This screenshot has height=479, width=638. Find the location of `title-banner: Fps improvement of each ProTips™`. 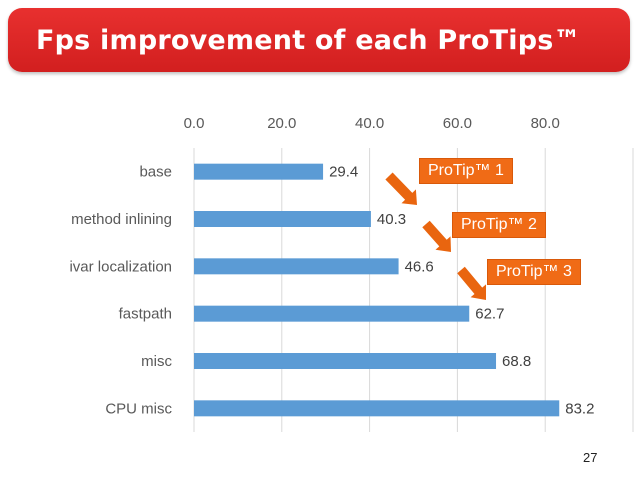

title-banner: Fps improvement of each ProTips™ is located at coordinates (319, 40).